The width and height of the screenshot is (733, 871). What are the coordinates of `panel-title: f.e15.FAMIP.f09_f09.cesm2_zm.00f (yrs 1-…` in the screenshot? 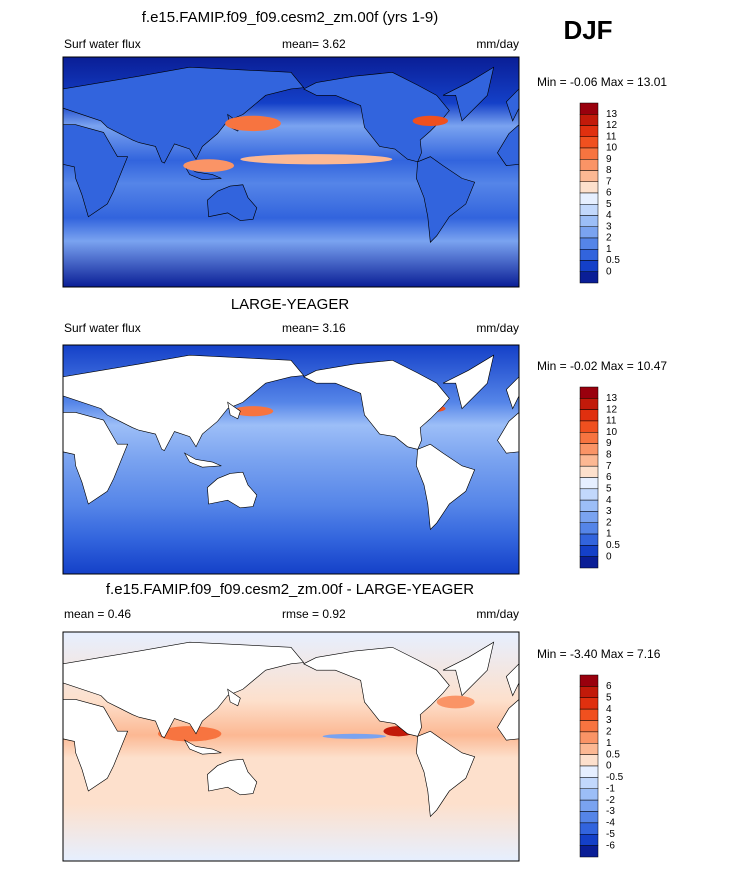 It's located at (290, 17).